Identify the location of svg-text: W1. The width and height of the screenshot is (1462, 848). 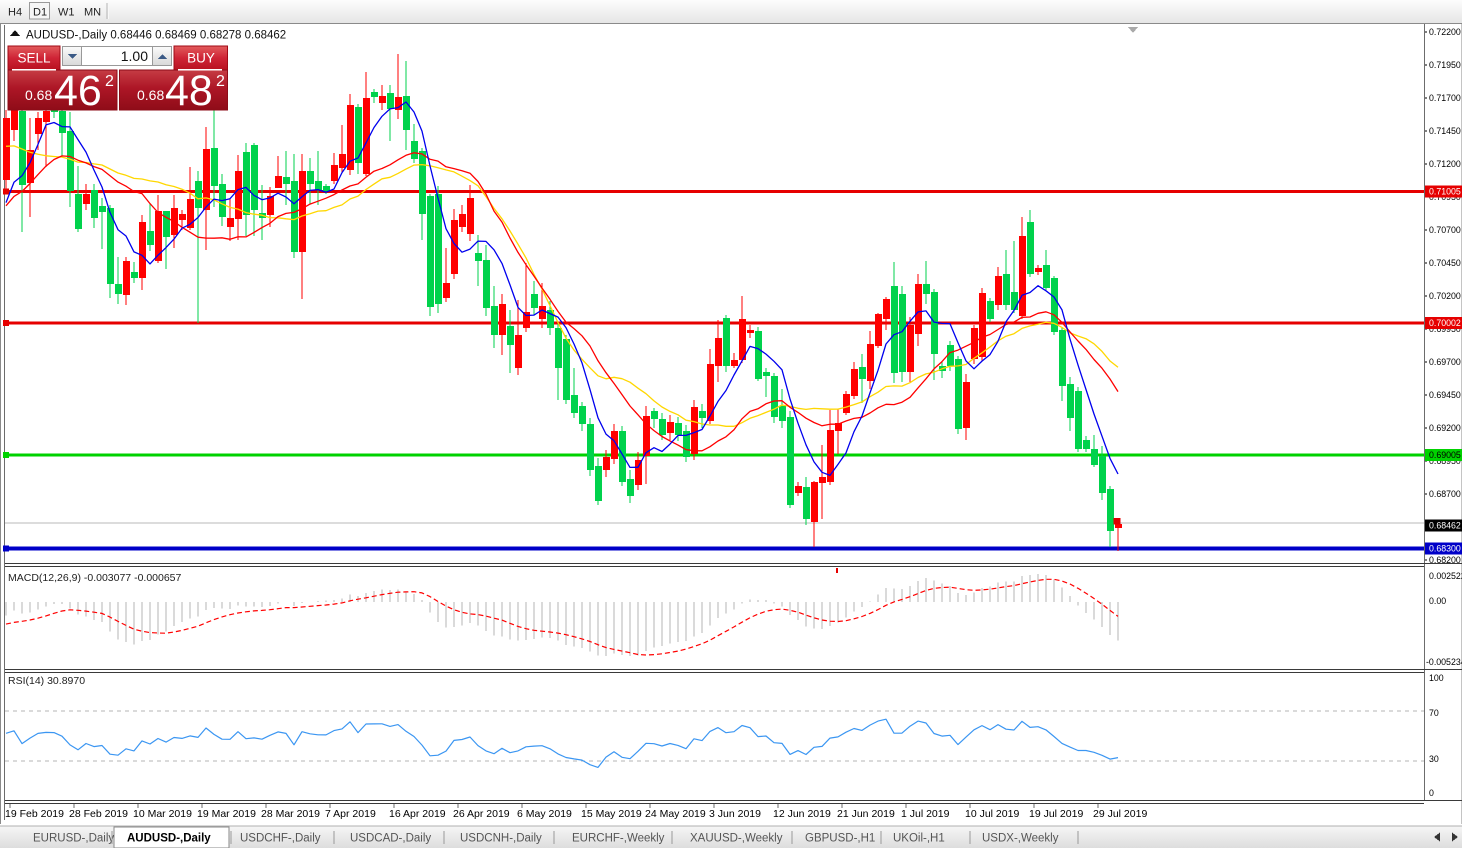
(66, 13).